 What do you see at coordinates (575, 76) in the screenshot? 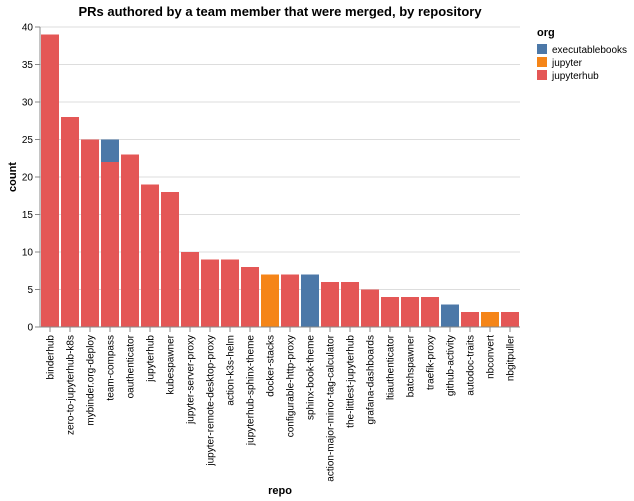
I see `legend-label-jupyterhub: jupyterhub` at bounding box center [575, 76].